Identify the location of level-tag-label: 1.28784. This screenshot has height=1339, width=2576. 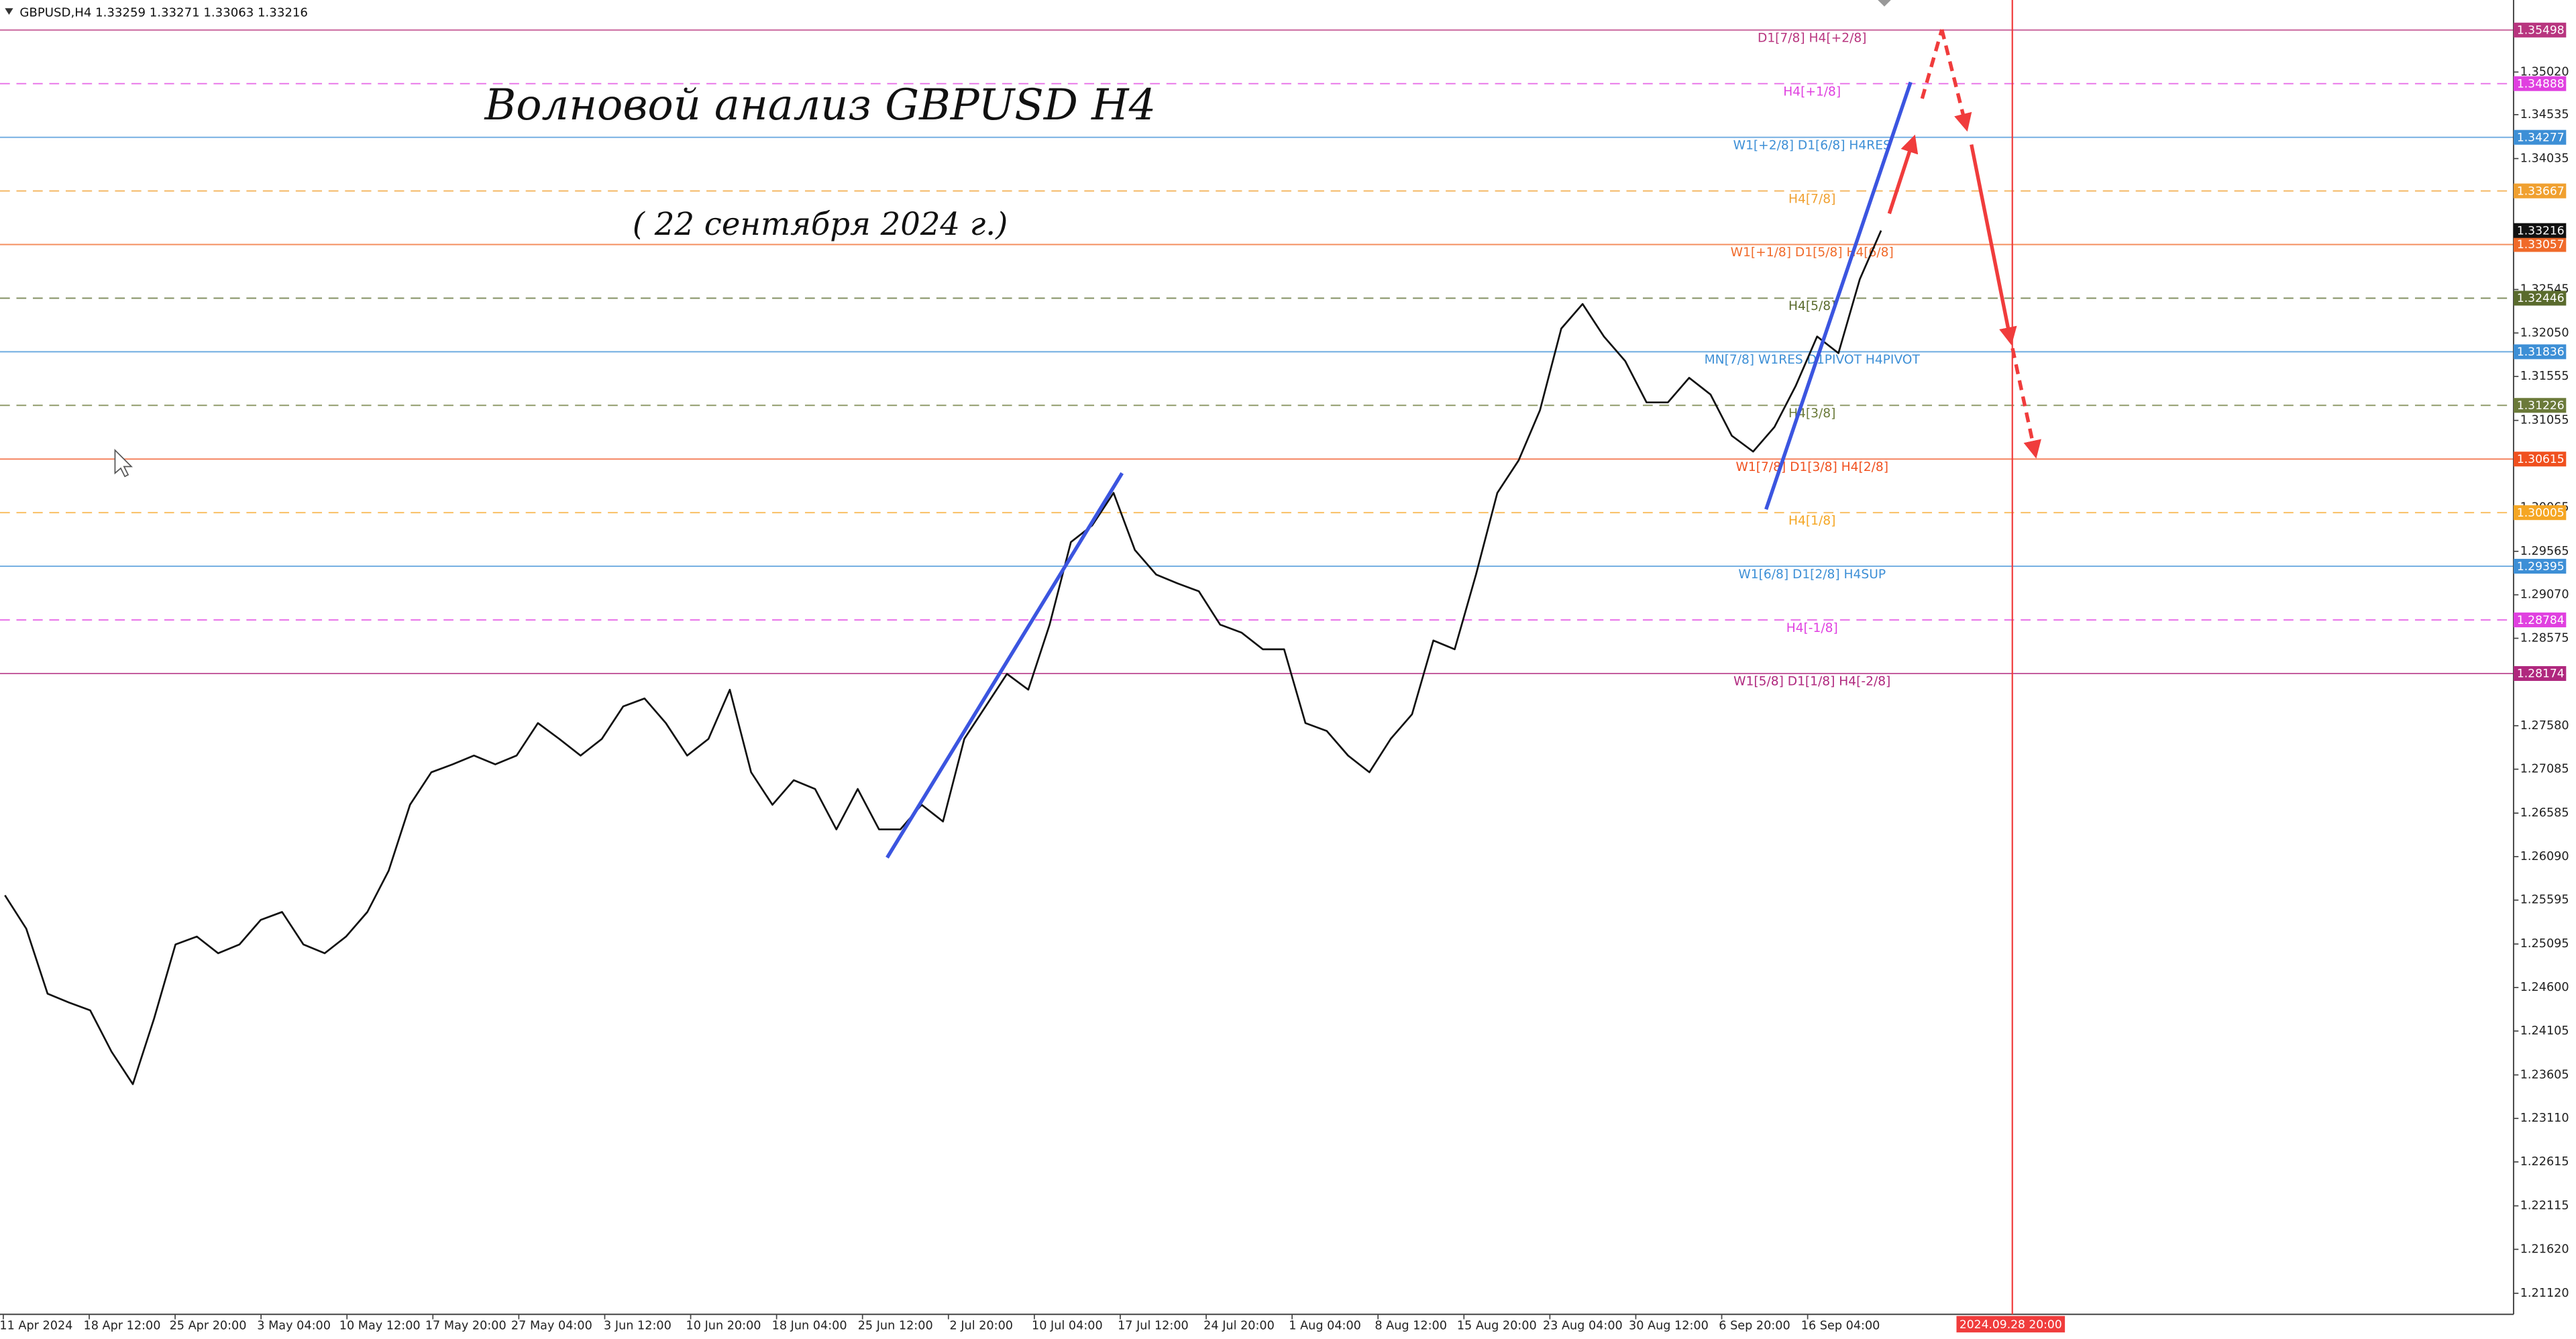
(2541, 620).